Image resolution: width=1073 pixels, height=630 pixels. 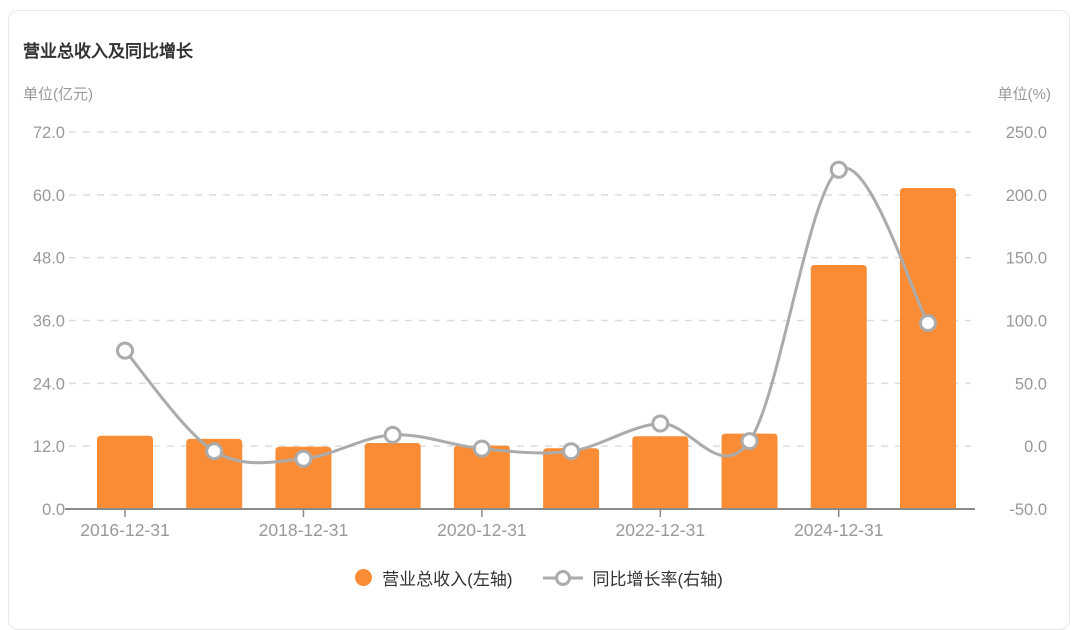 What do you see at coordinates (1026, 196) in the screenshot?
I see `right-axis-tick-label: 200.0` at bounding box center [1026, 196].